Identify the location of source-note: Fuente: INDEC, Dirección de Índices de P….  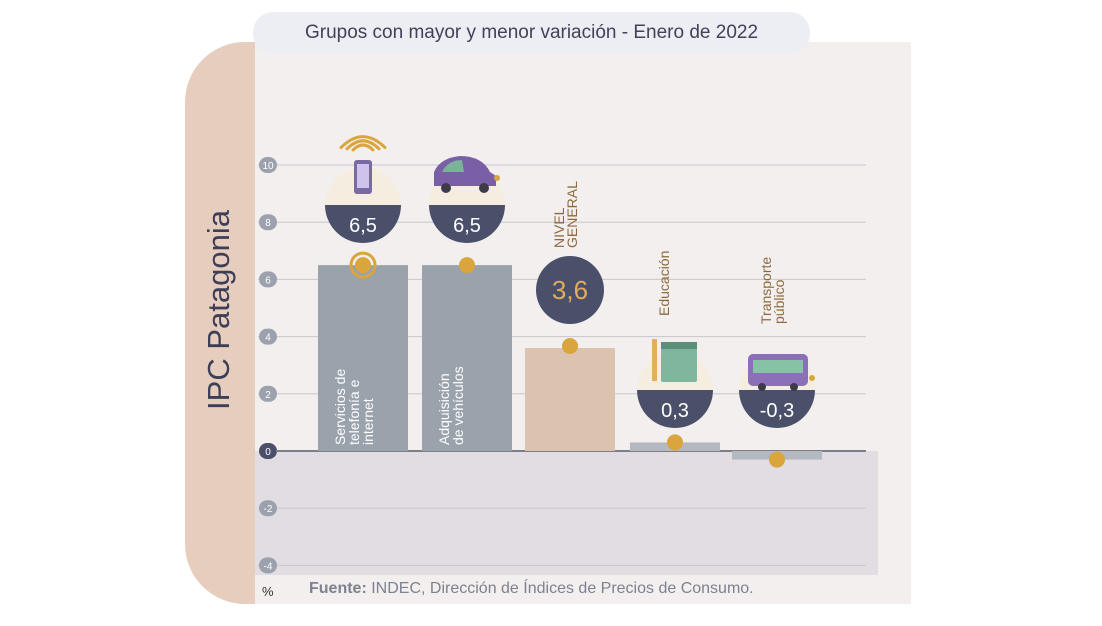
(531, 589).